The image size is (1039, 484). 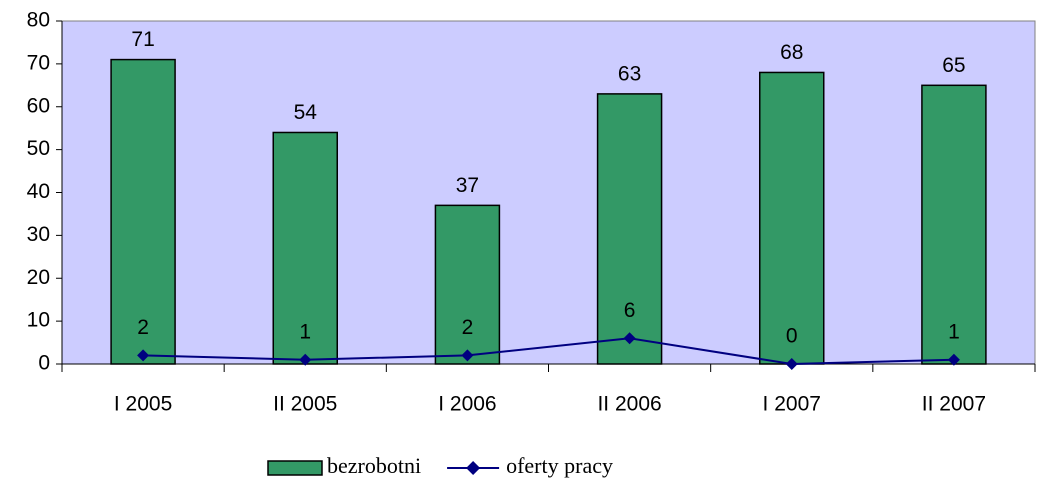 I want to click on line-value-label: 6, so click(x=630, y=310).